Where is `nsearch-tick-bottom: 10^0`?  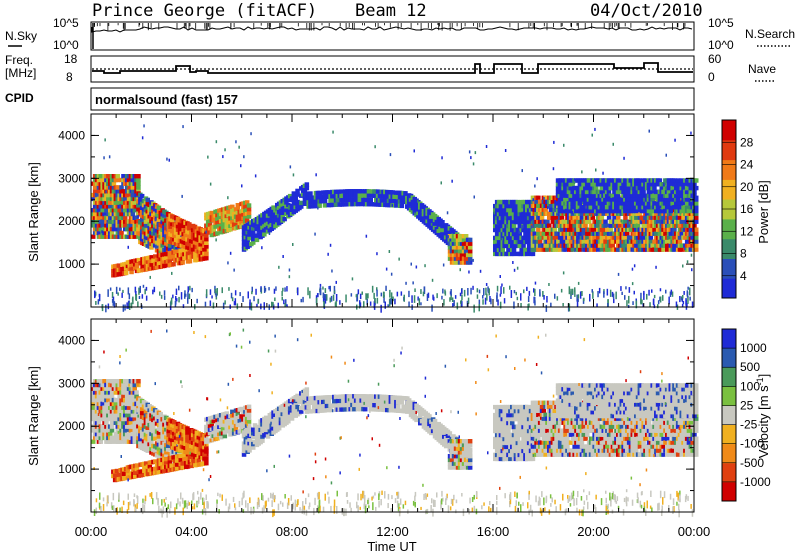
nsearch-tick-bottom: 10^0 is located at coordinates (721, 45).